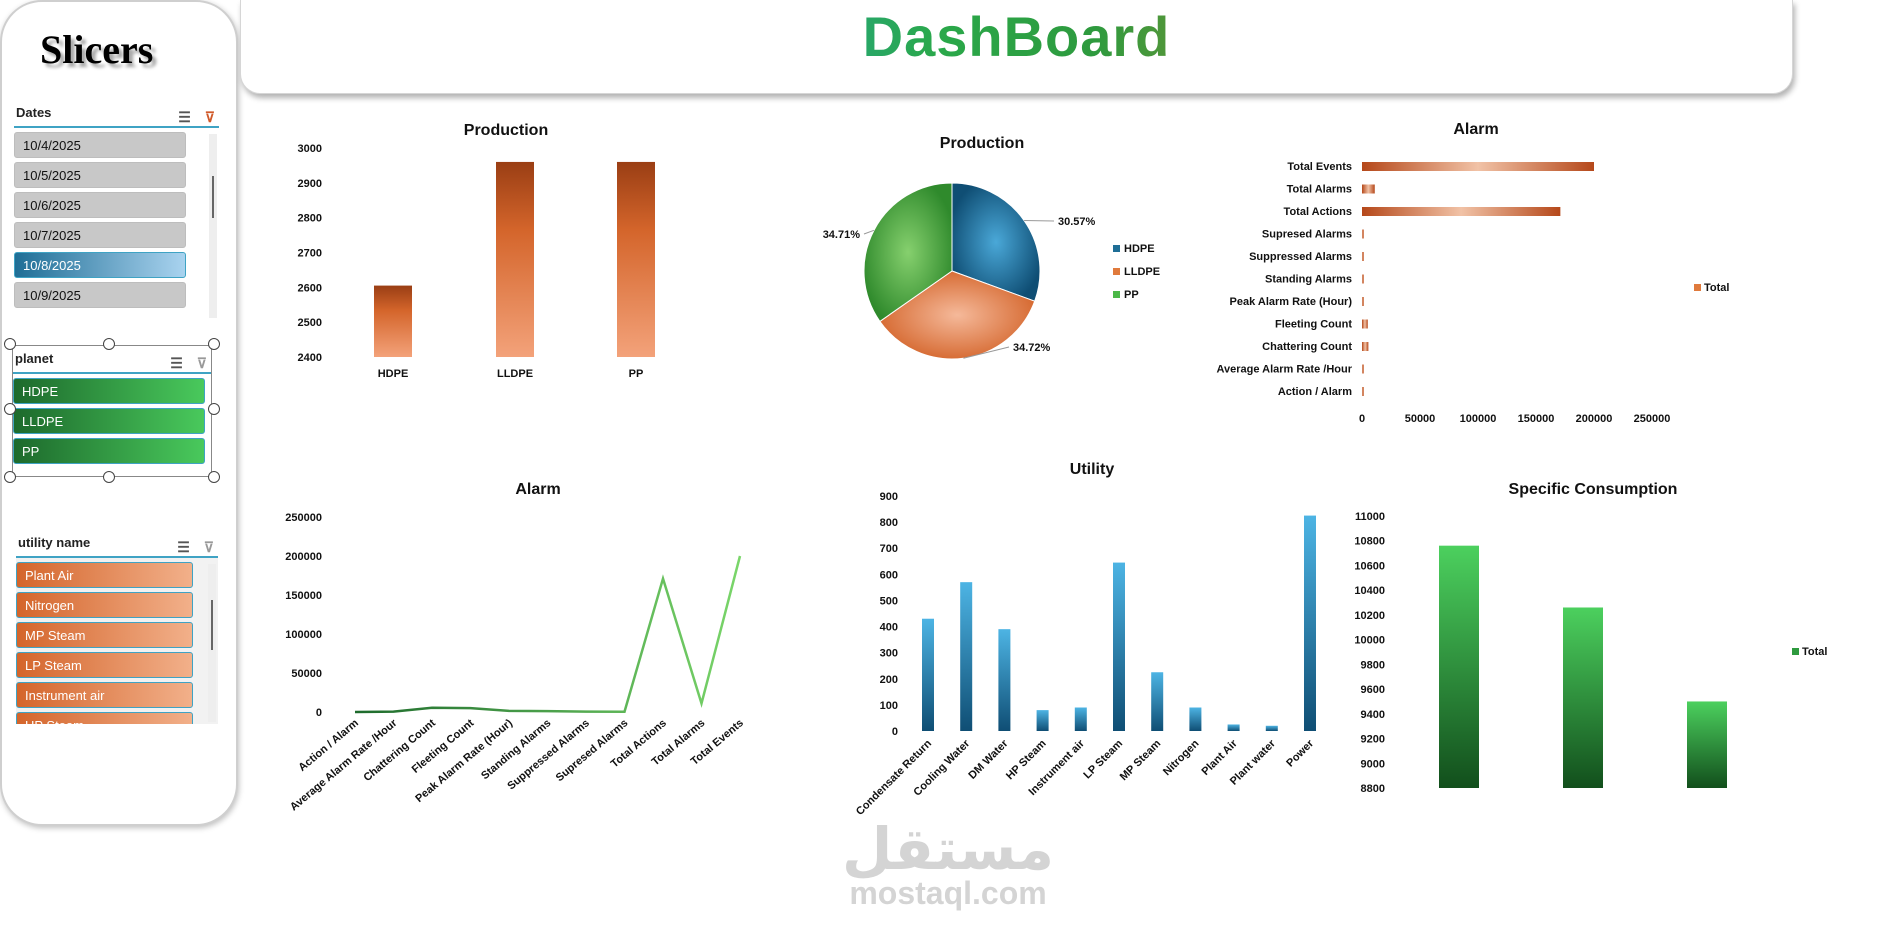 Image resolution: width=1890 pixels, height=935 pixels. Describe the element at coordinates (100, 145) in the screenshot. I see `dates-item: 10/4/2025` at that location.